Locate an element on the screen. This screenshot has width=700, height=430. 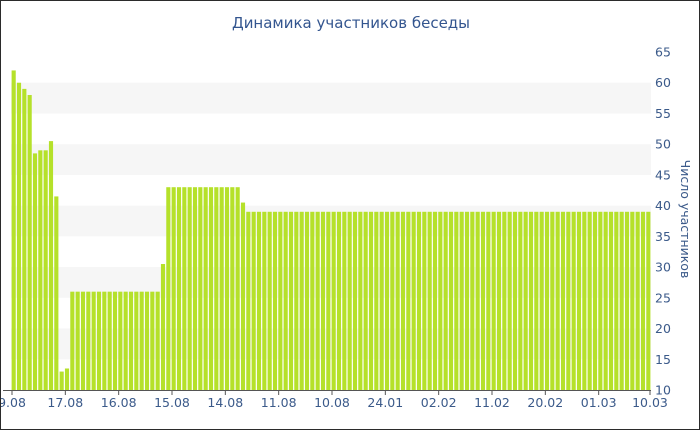
x-tick-label: 16.08 is located at coordinates (119, 402).